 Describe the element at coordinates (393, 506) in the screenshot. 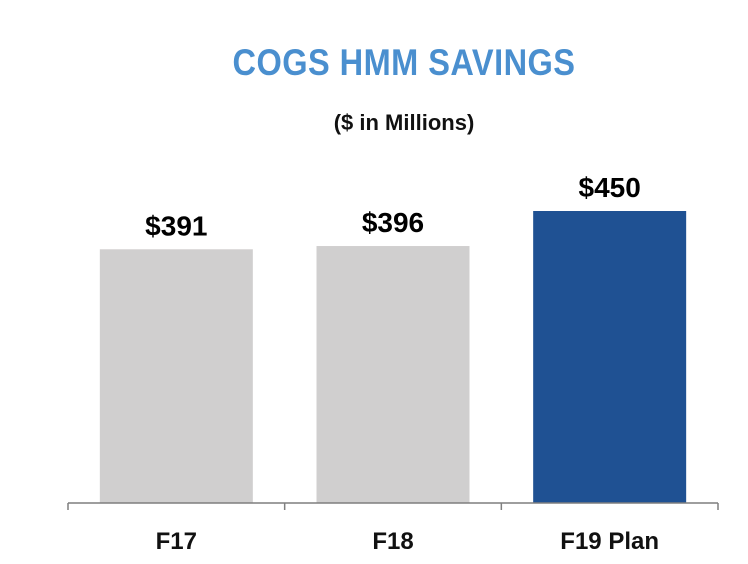

I see `x-axis` at that location.